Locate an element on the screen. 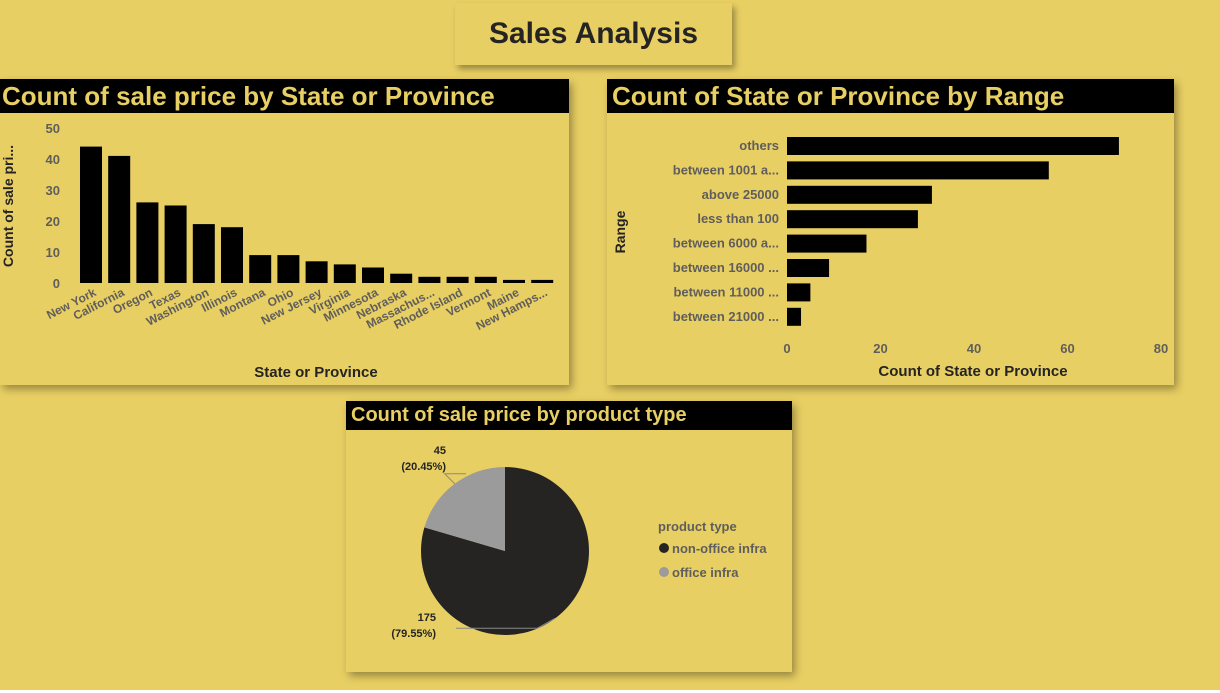 This screenshot has width=1220, height=693. product-type-pie-title: Count of sale price by product type is located at coordinates (569, 415).